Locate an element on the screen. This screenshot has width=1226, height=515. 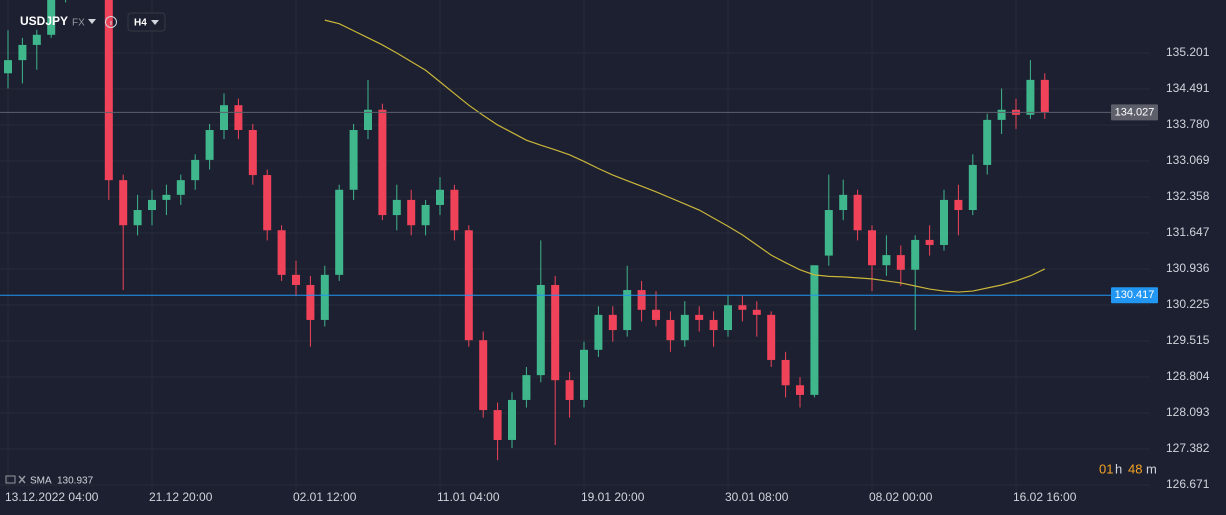
info-icon is located at coordinates (111, 22).